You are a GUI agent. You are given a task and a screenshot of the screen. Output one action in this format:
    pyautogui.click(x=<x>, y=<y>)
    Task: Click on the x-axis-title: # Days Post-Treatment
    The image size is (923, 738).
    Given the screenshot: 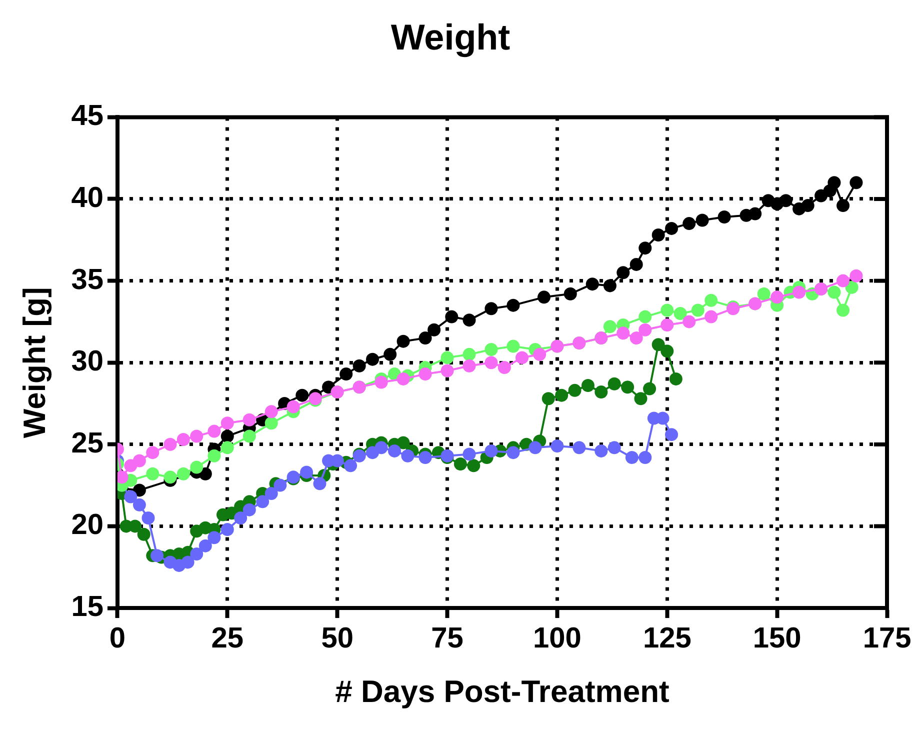 What is the action you would take?
    pyautogui.click(x=502, y=691)
    